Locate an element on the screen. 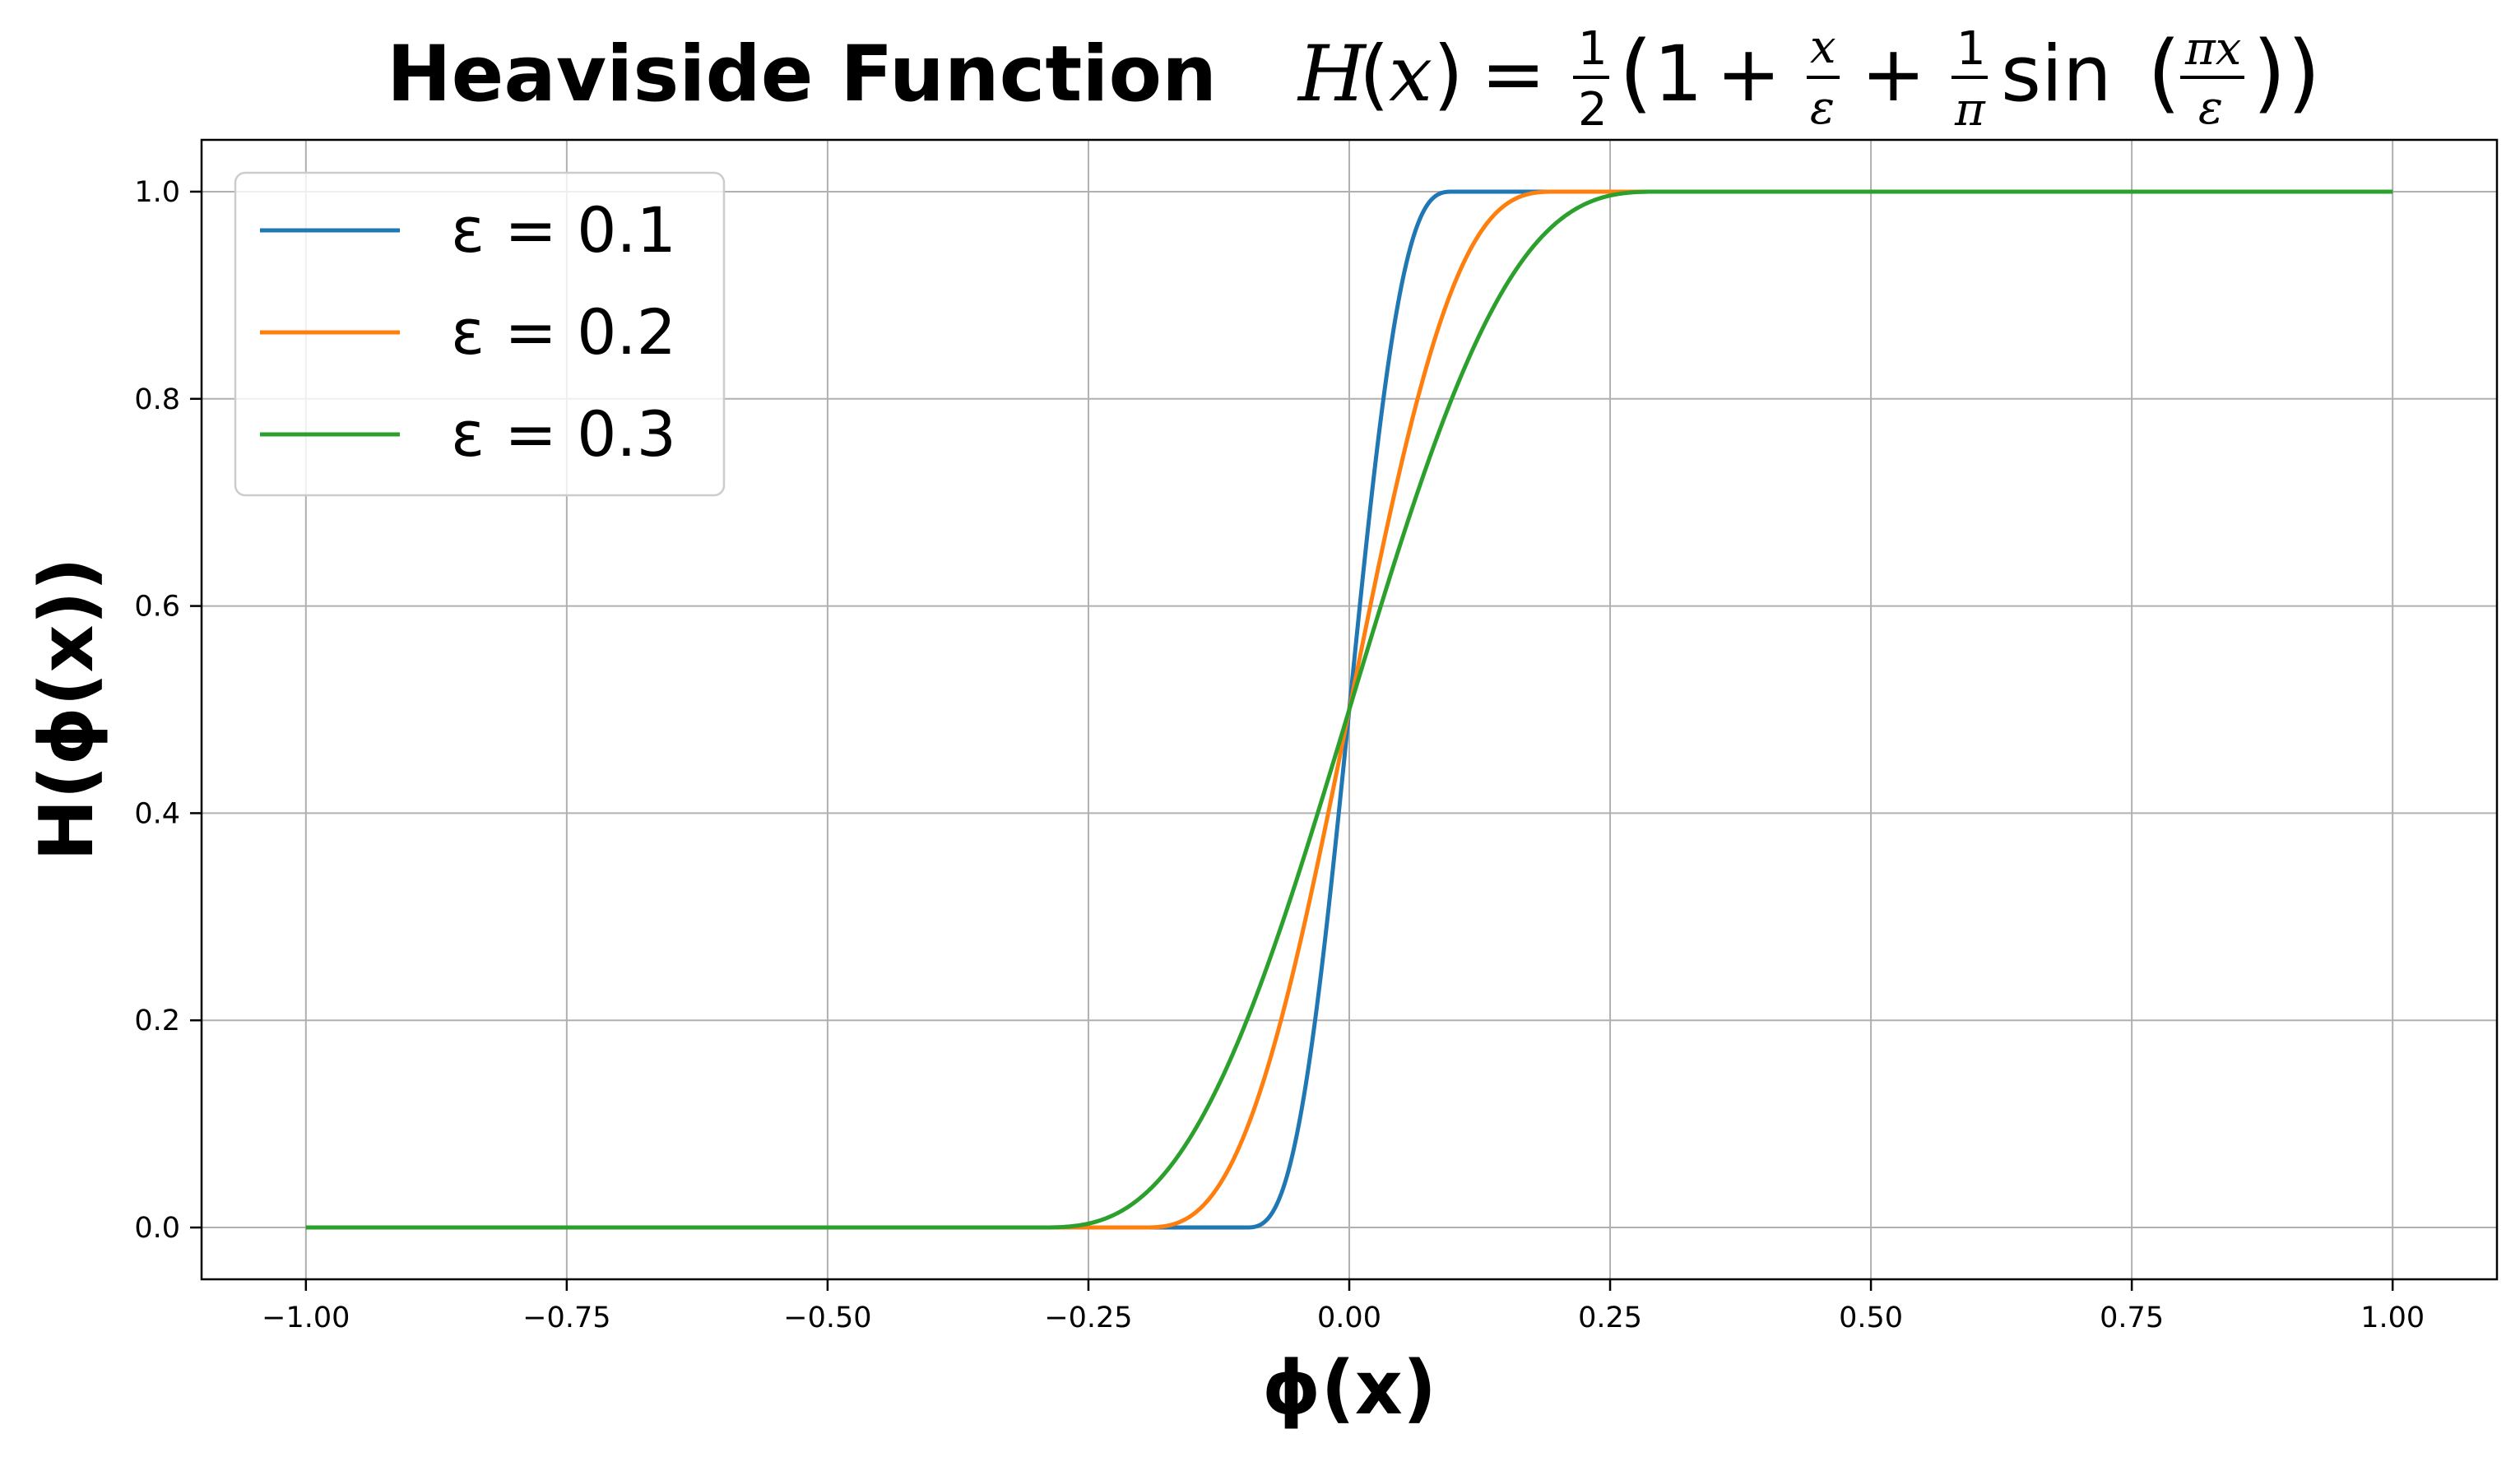 The image size is (2520, 1457). x-tick-label: 0.25 is located at coordinates (1610, 1318).